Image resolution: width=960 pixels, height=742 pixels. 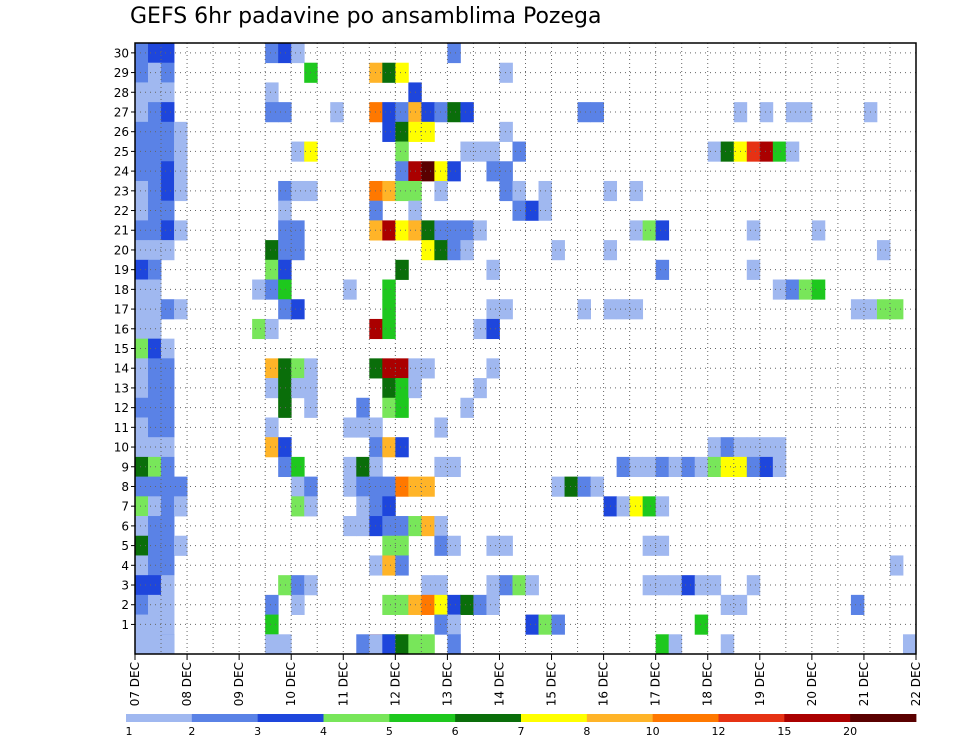 What do you see at coordinates (125, 625) in the screenshot?
I see `y-tick-label: 1` at bounding box center [125, 625].